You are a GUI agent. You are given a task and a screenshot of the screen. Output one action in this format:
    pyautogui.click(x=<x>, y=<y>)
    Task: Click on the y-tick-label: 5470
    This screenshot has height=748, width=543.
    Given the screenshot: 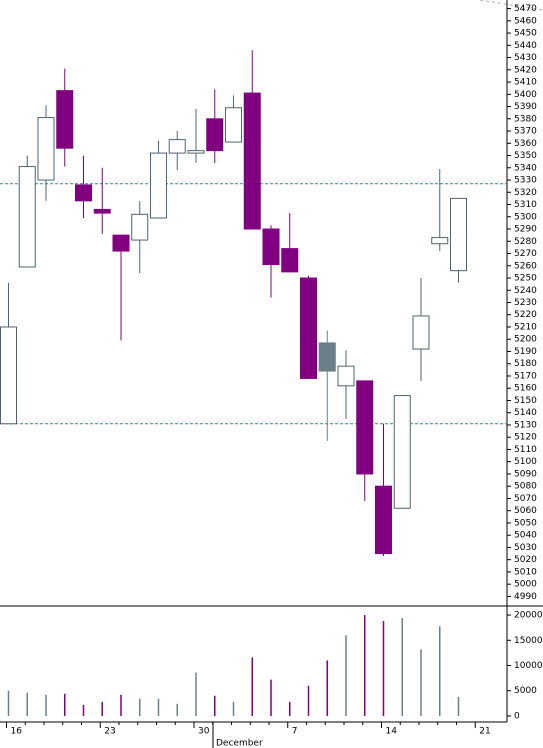 What is the action you would take?
    pyautogui.click(x=525, y=9)
    